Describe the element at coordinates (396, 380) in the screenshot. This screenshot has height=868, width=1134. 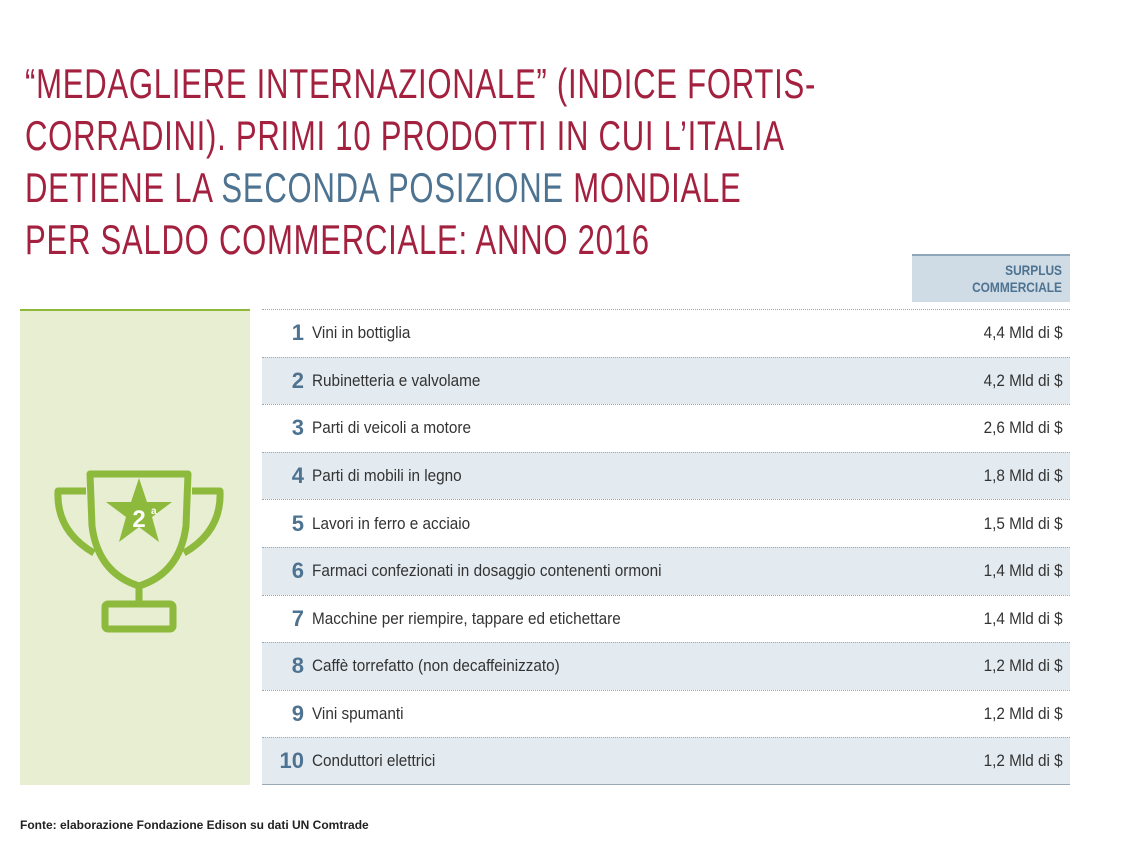
I see `product: Rubinetteria e valvolame` at that location.